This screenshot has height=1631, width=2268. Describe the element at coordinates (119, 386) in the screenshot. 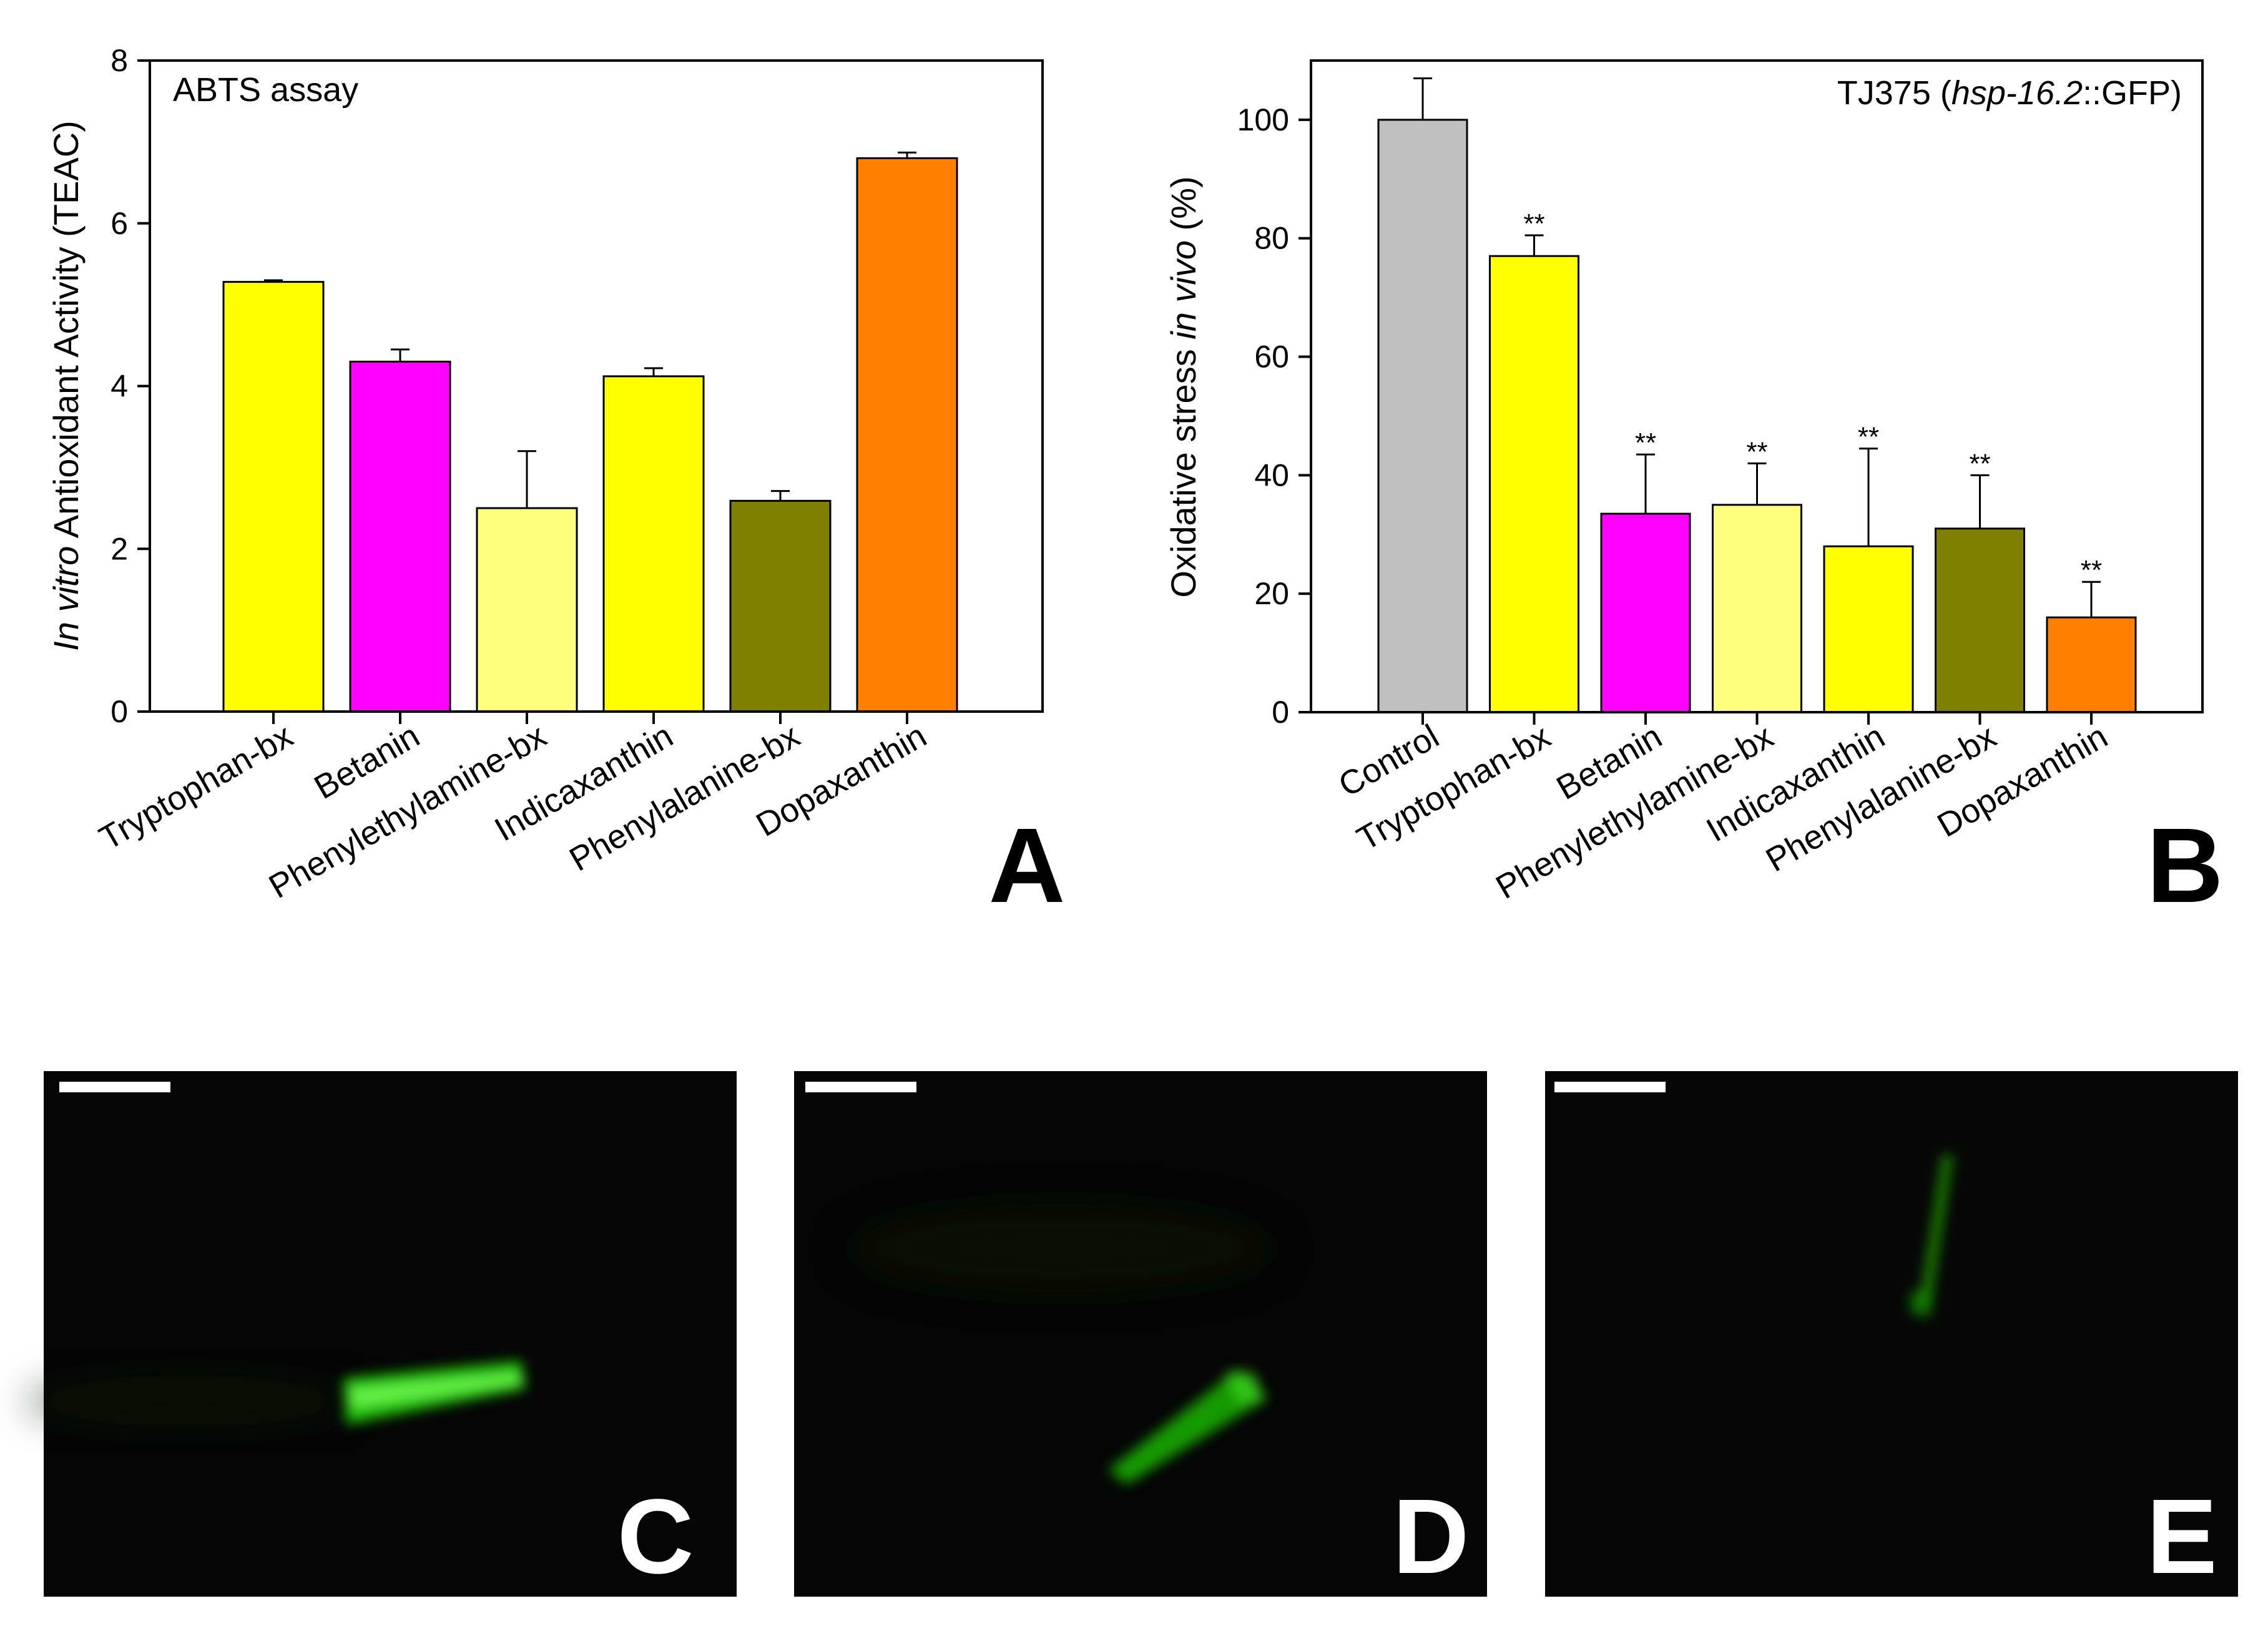

I see `chart-a-y-tick-label: 4` at that location.